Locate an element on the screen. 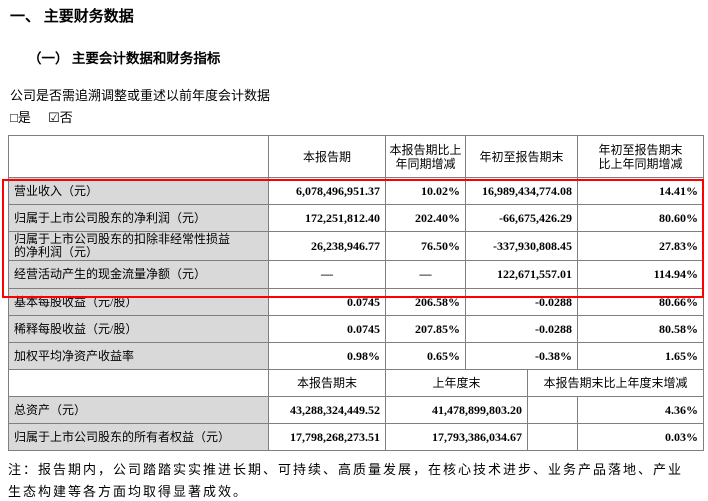 Image resolution: width=708 pixels, height=501 pixels. value-ytd: 122,671,557.01 is located at coordinates (521, 274).